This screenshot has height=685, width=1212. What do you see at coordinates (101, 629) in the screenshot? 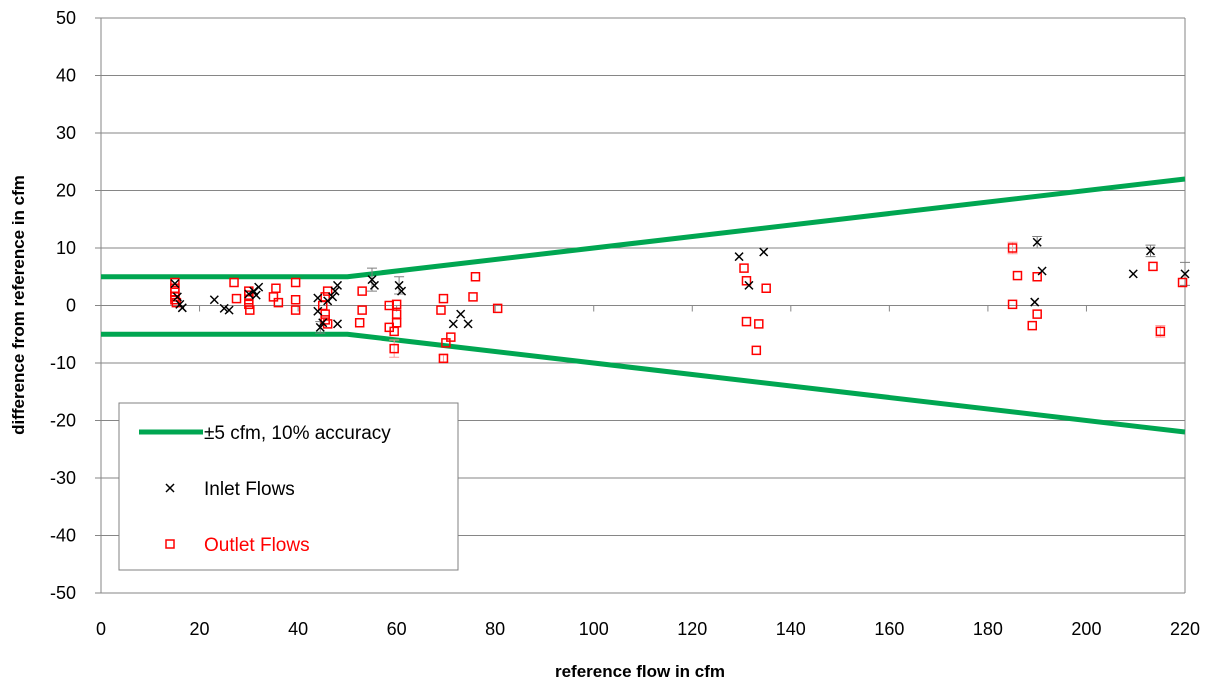
I see `x-tick-label: 0` at bounding box center [101, 629].